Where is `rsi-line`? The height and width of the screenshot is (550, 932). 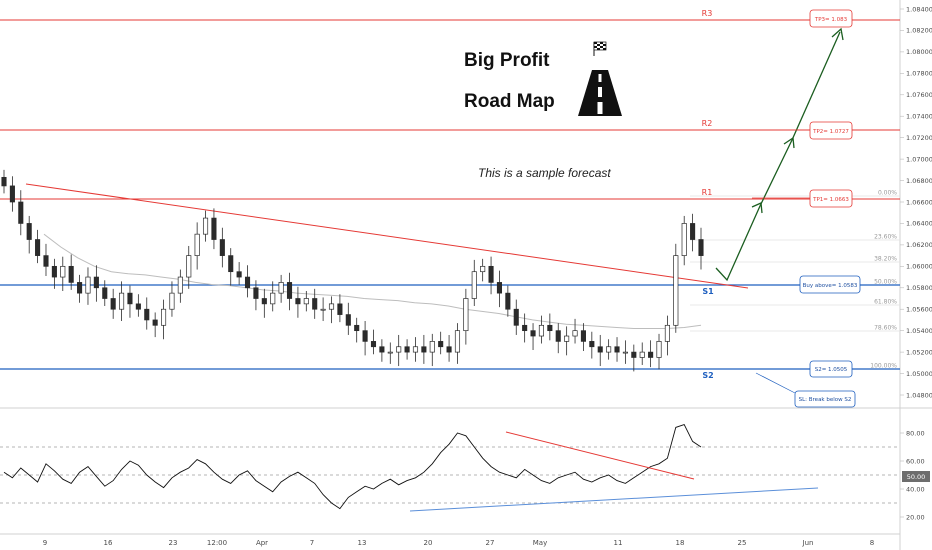 rsi-line is located at coordinates (352, 467).